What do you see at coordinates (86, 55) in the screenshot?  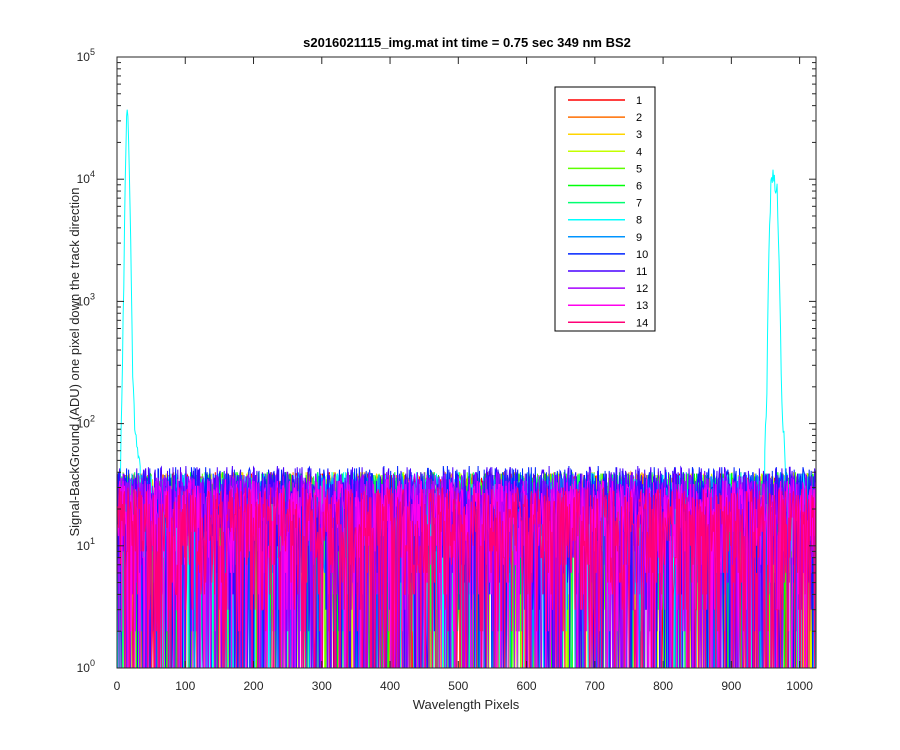 I see `y-tick-label: 10⁵` at bounding box center [86, 55].